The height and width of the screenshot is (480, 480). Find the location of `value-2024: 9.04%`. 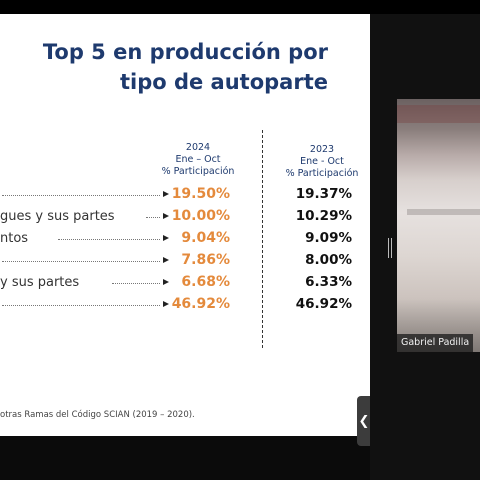

value-2024: 9.04% is located at coordinates (205, 238).